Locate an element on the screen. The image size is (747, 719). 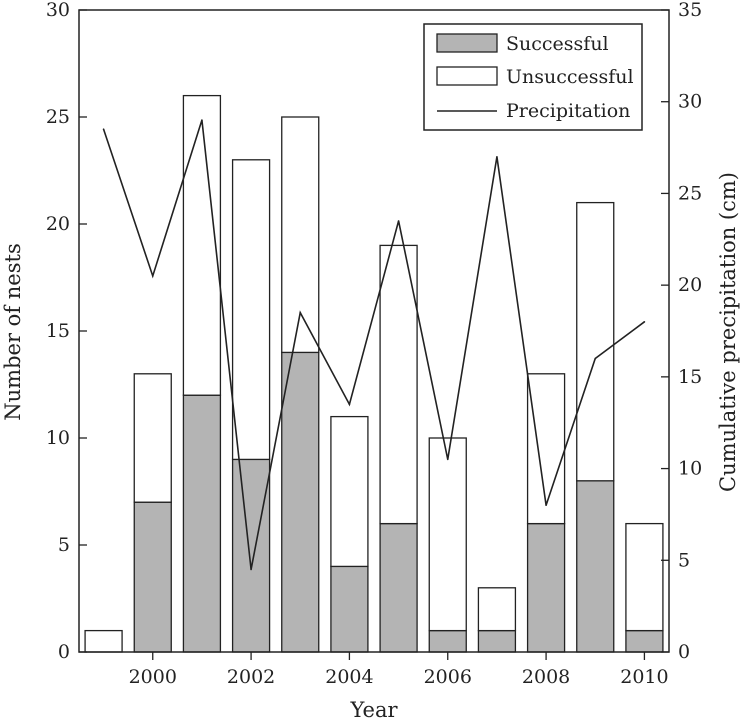
precipitation-point-2002 is located at coordinates (251, 569).